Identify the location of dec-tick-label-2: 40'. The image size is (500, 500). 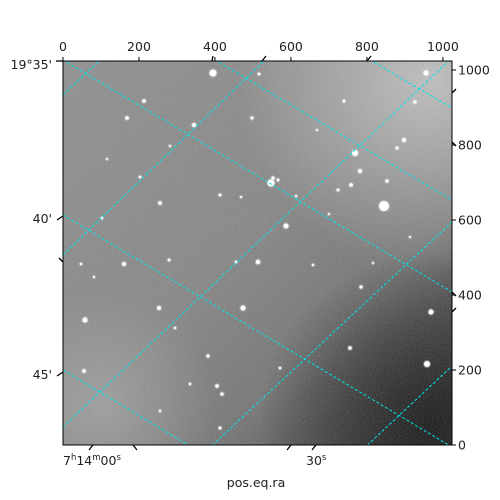
(42, 218).